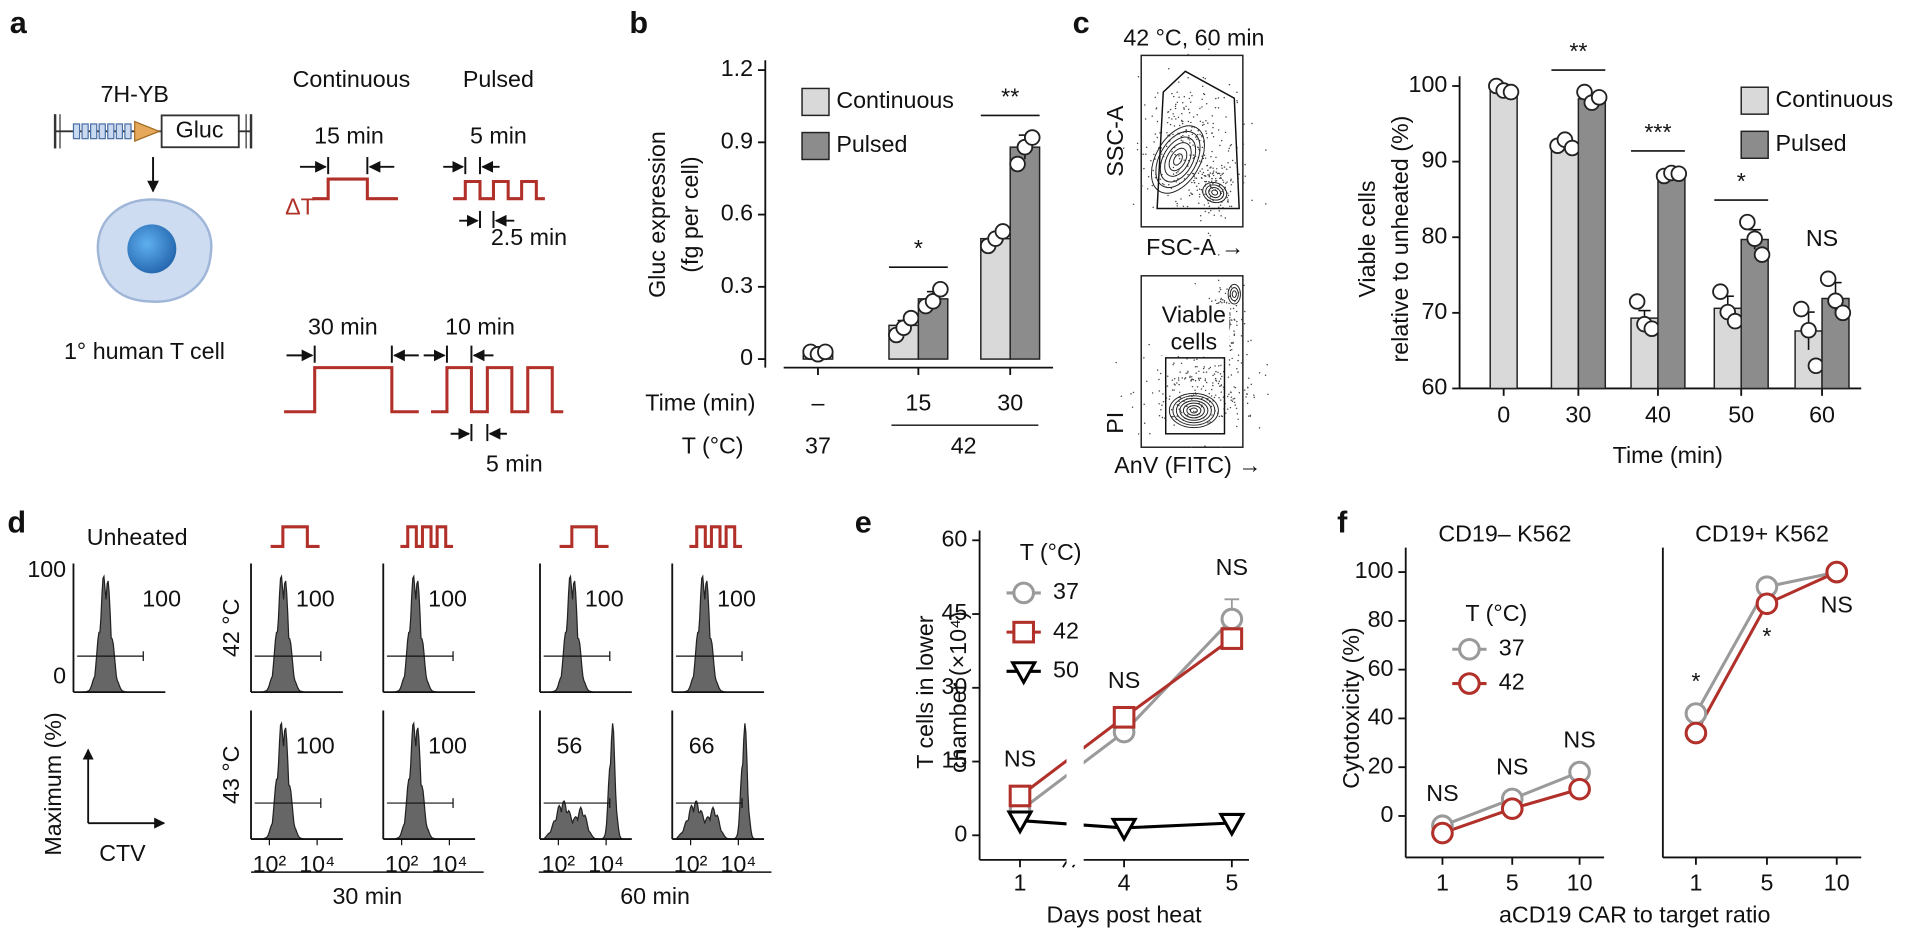 Image resolution: width=1920 pixels, height=941 pixels. I want to click on y-tick-label: 80, so click(1434, 235).